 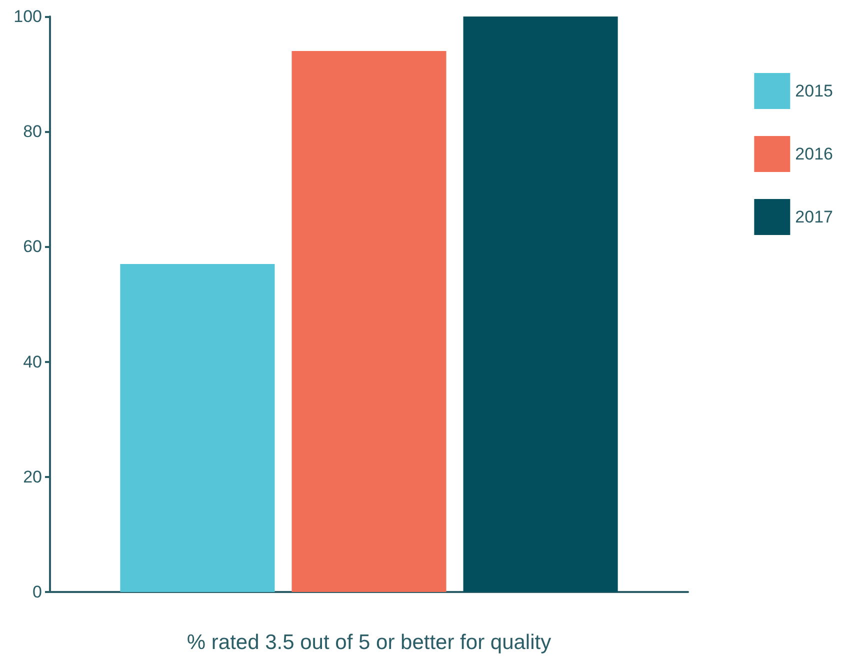 What do you see at coordinates (814, 91) in the screenshot?
I see `legend-label: 2015` at bounding box center [814, 91].